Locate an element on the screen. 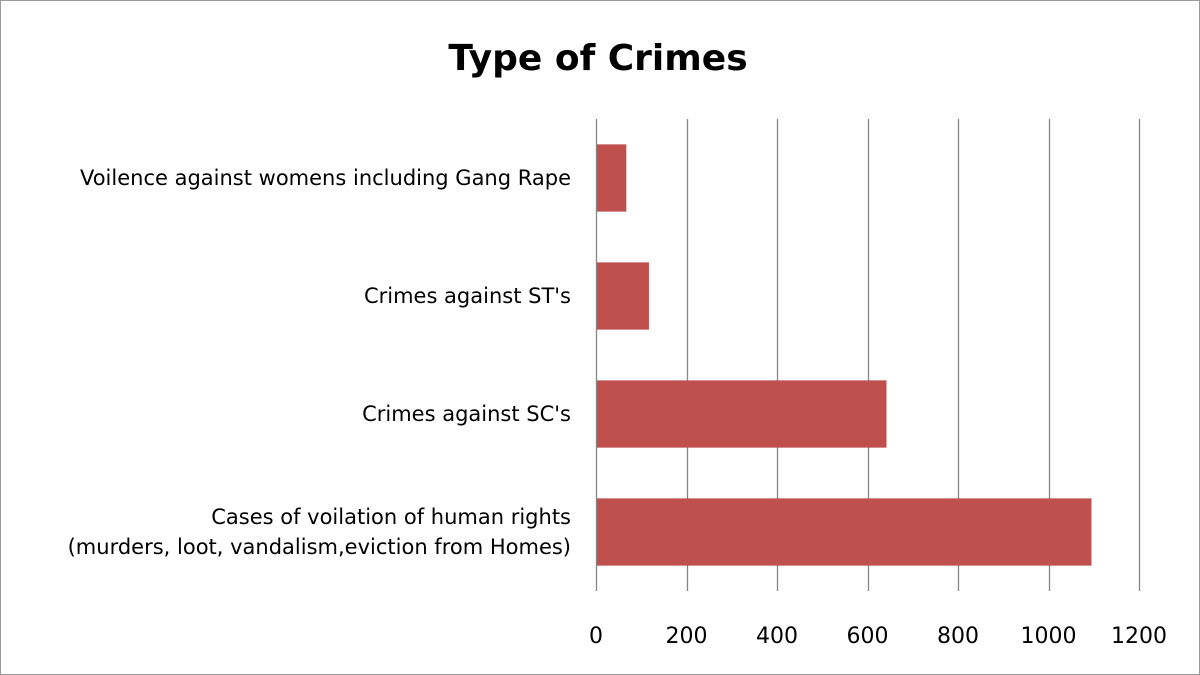 Image resolution: width=1200 pixels, height=675 pixels. x-tick-label: 1200 is located at coordinates (1139, 636).